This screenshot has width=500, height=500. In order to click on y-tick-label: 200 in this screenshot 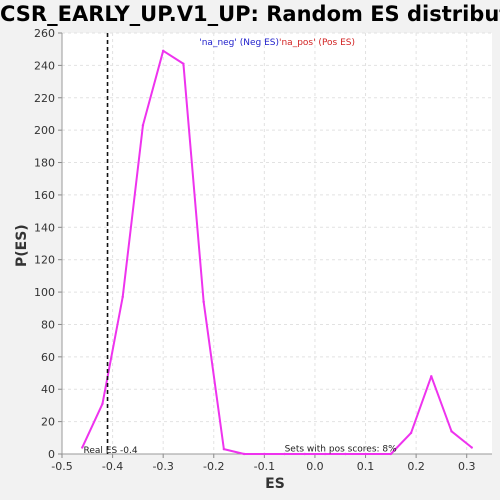, I will do `click(44, 130)`.